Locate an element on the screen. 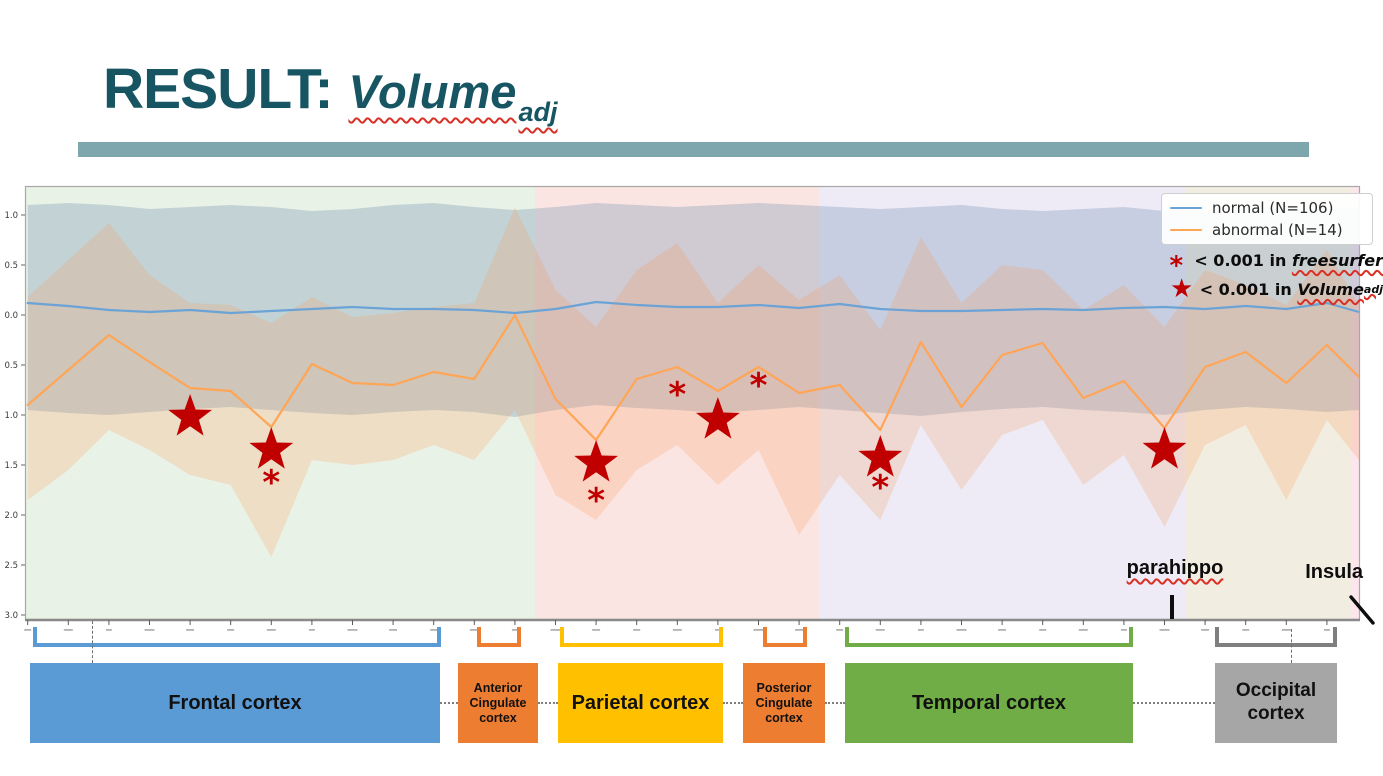 The height and width of the screenshot is (776, 1383). title-subscript: adj is located at coordinates (538, 112).